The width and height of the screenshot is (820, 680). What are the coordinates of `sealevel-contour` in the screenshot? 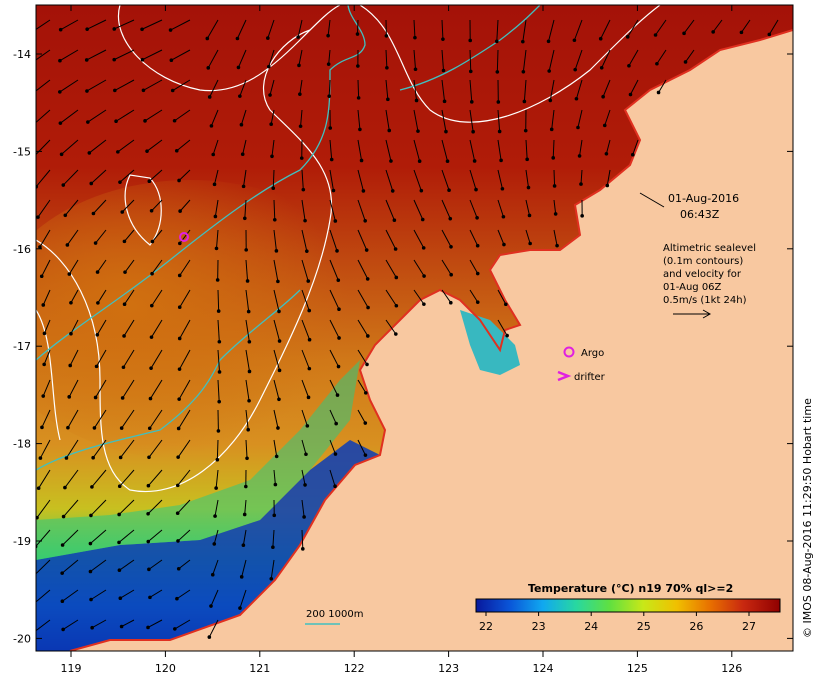 It's located at (229, 48).